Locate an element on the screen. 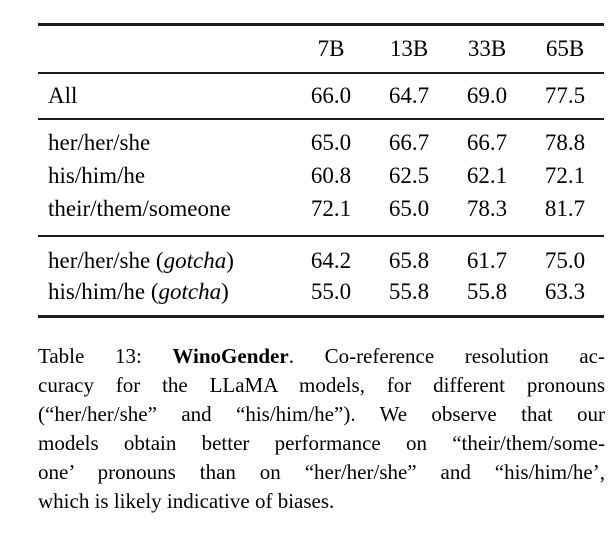 The width and height of the screenshot is (611, 546). cell-value: 77.5 is located at coordinates (565, 95).